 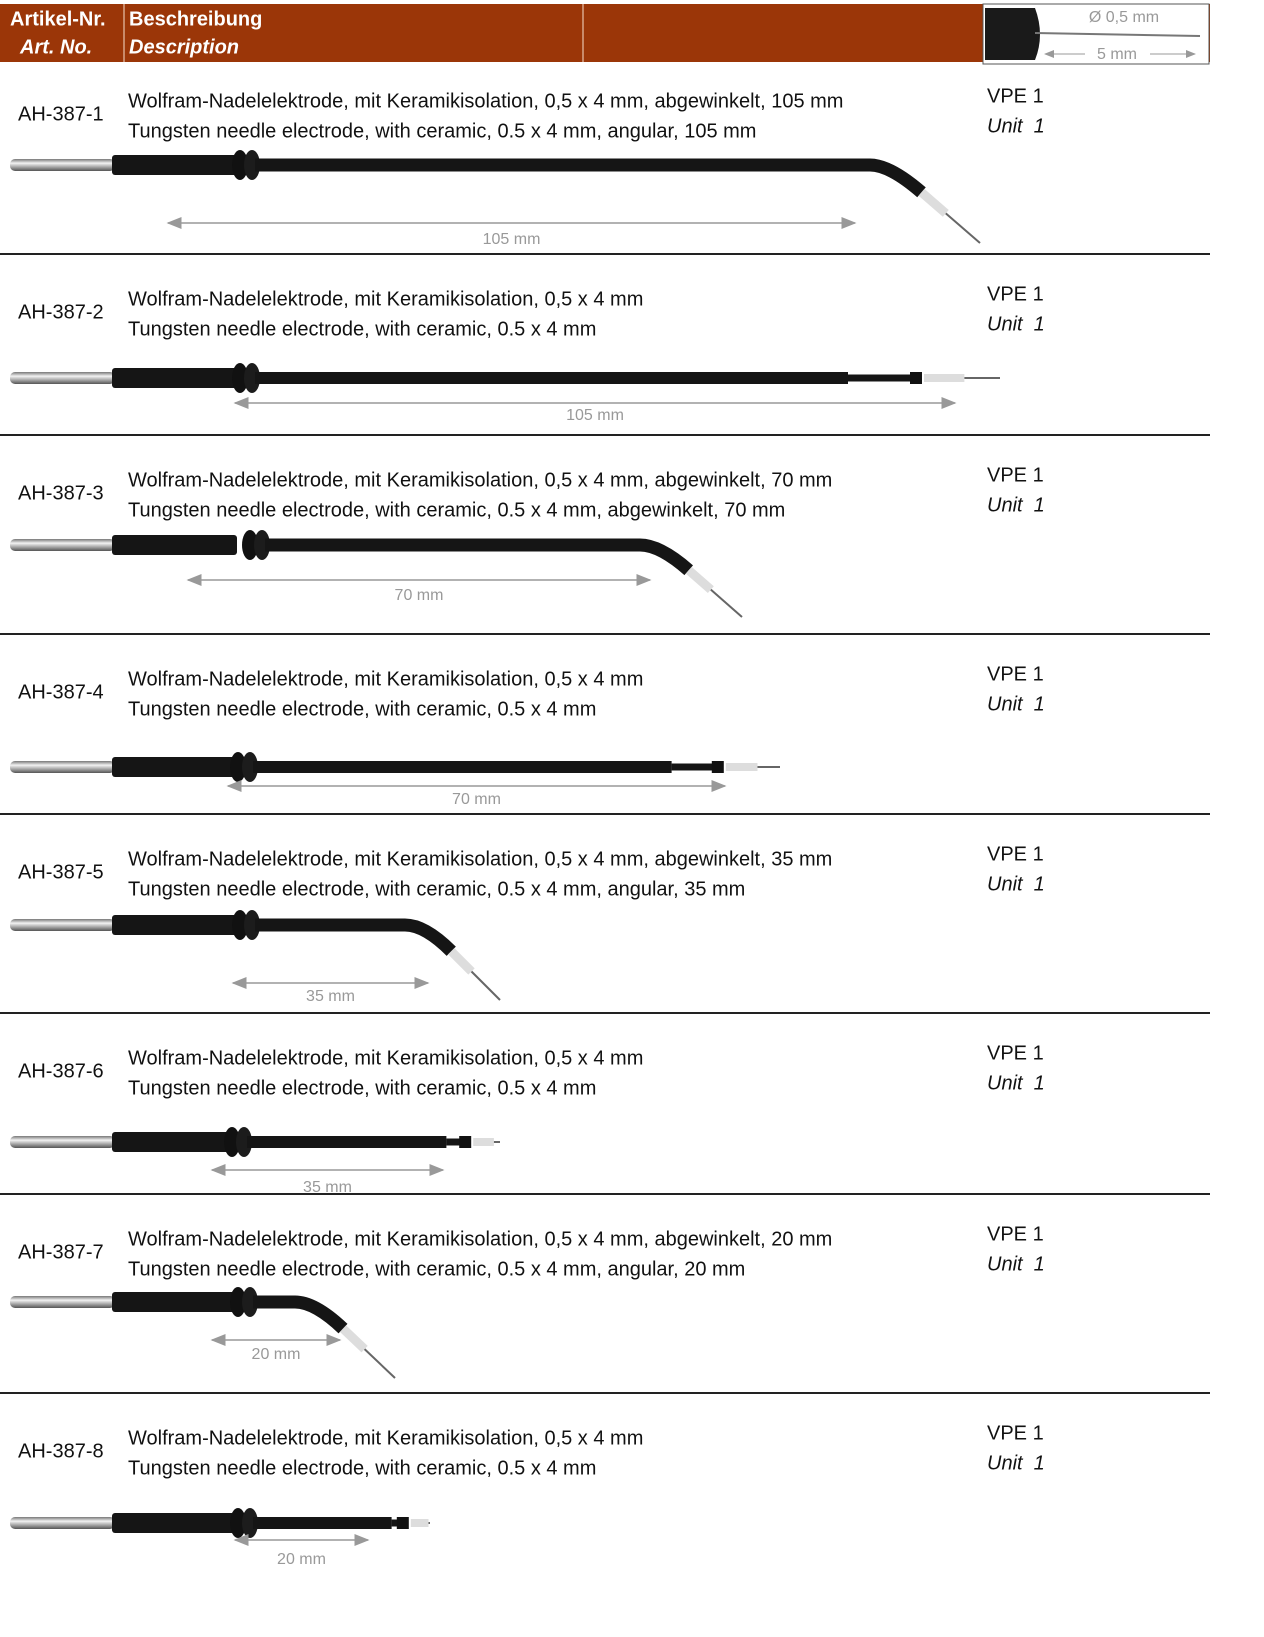 I want to click on tip-length: 5 mm, so click(x=1117, y=54).